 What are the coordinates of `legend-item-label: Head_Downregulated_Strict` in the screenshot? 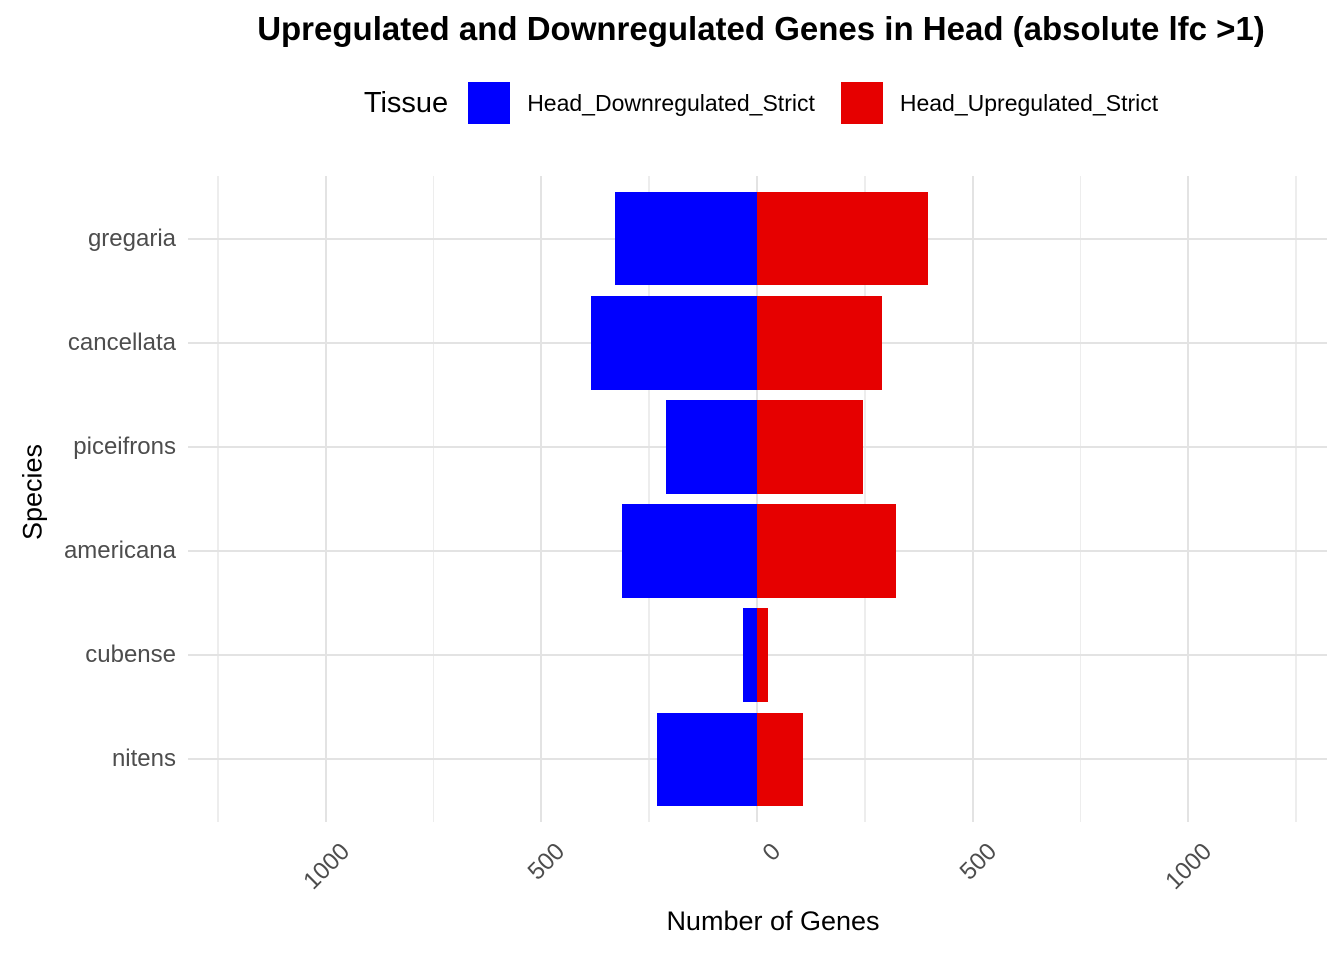 It's located at (671, 102).